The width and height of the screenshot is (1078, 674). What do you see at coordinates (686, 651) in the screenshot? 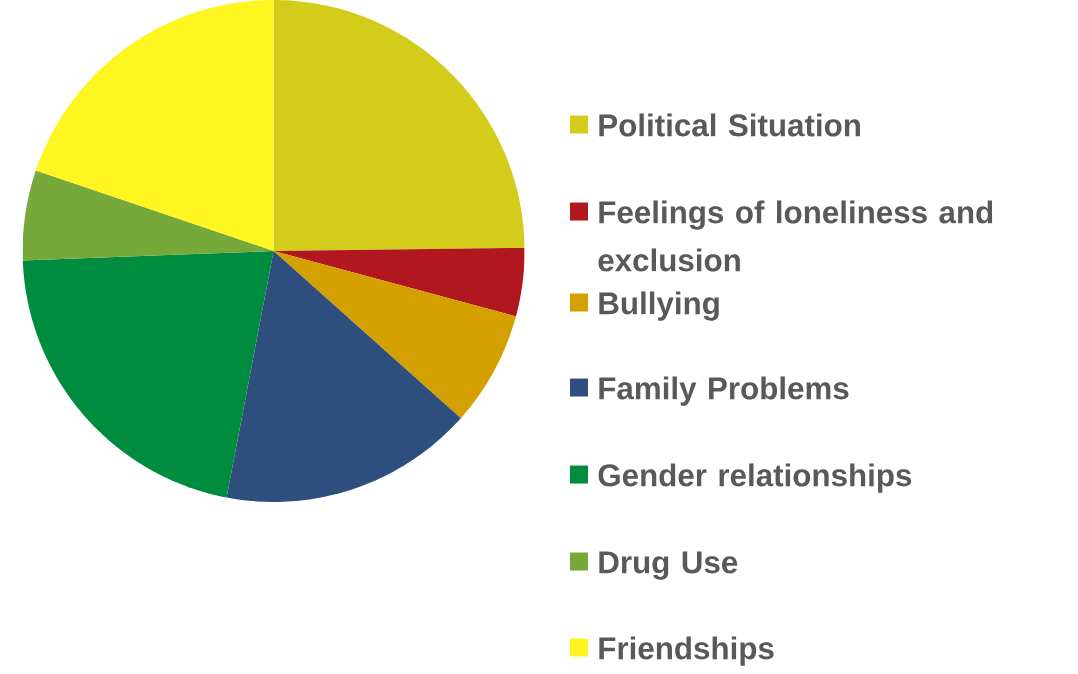
I see `legend-label: Friendships` at bounding box center [686, 651].